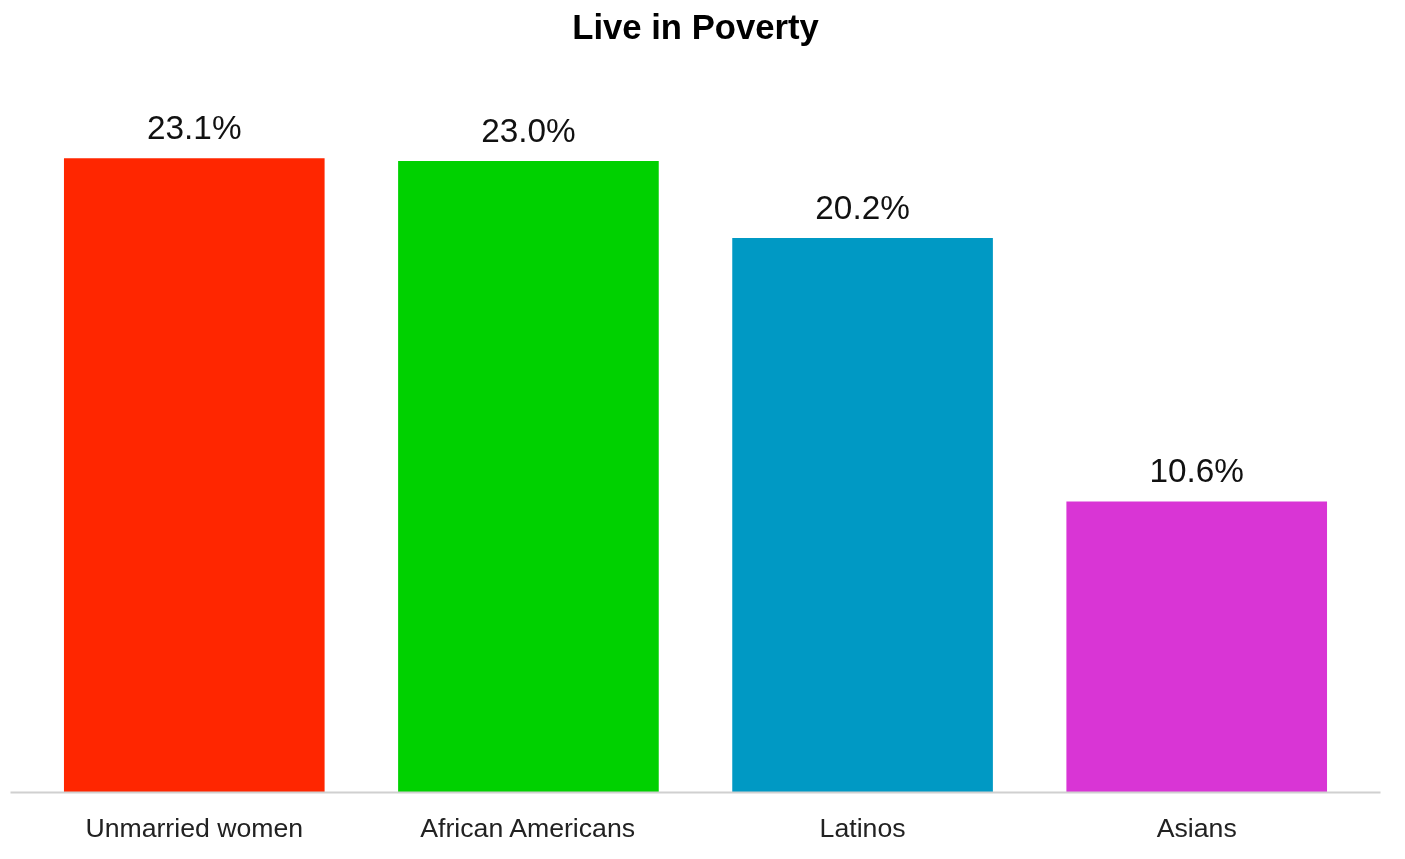  I want to click on x-tick-label: Latinos, so click(862, 827).